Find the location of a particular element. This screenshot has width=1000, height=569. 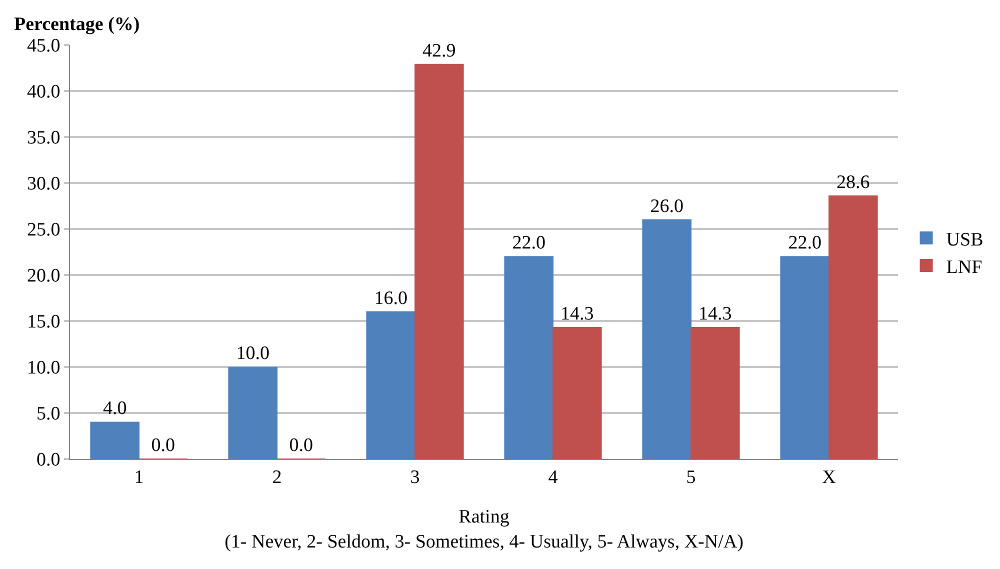

y-axis-title: Percentage (%) is located at coordinates (77, 24).